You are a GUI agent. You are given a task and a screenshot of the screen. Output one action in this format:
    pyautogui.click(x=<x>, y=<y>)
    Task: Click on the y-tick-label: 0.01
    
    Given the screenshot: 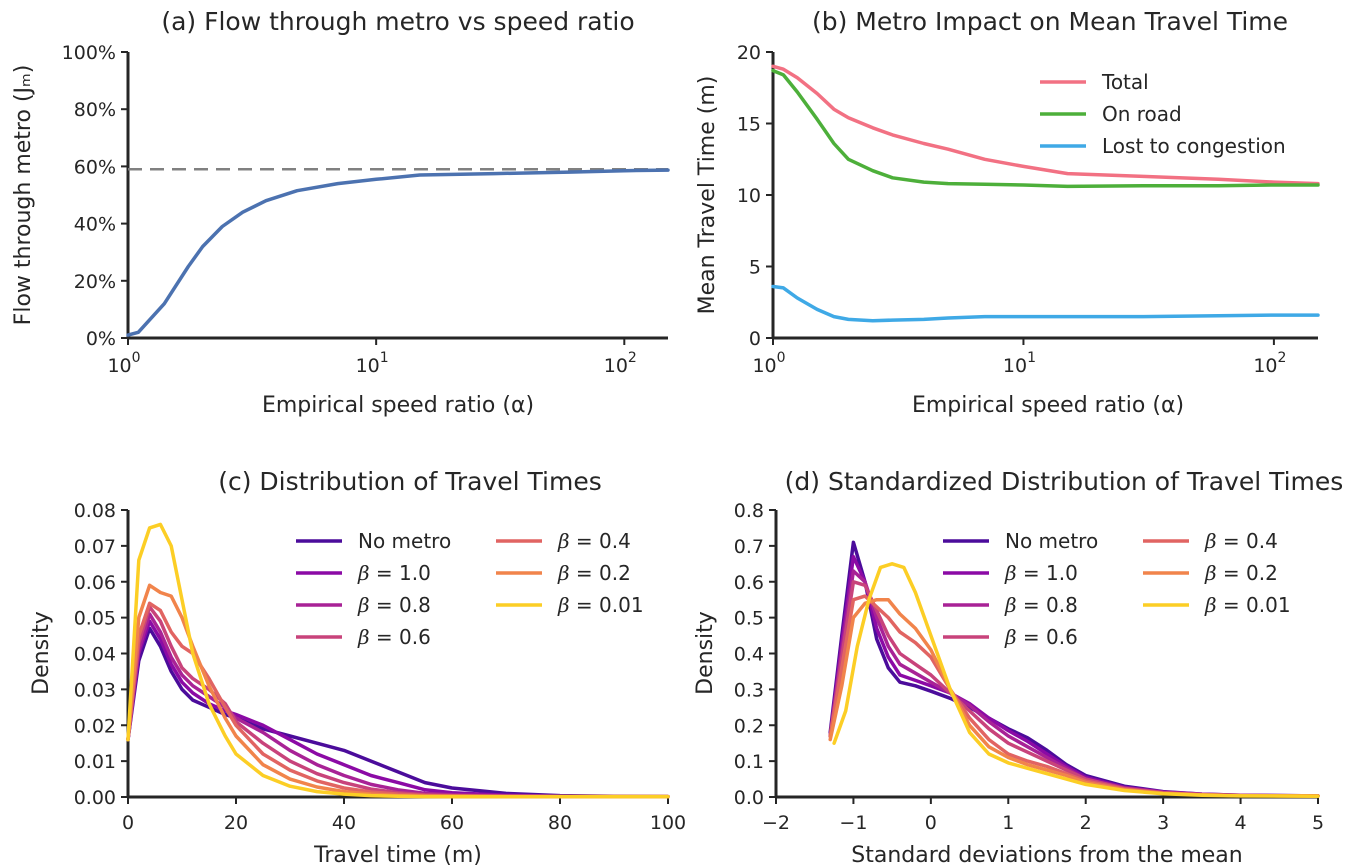 What is the action you would take?
    pyautogui.click(x=95, y=762)
    